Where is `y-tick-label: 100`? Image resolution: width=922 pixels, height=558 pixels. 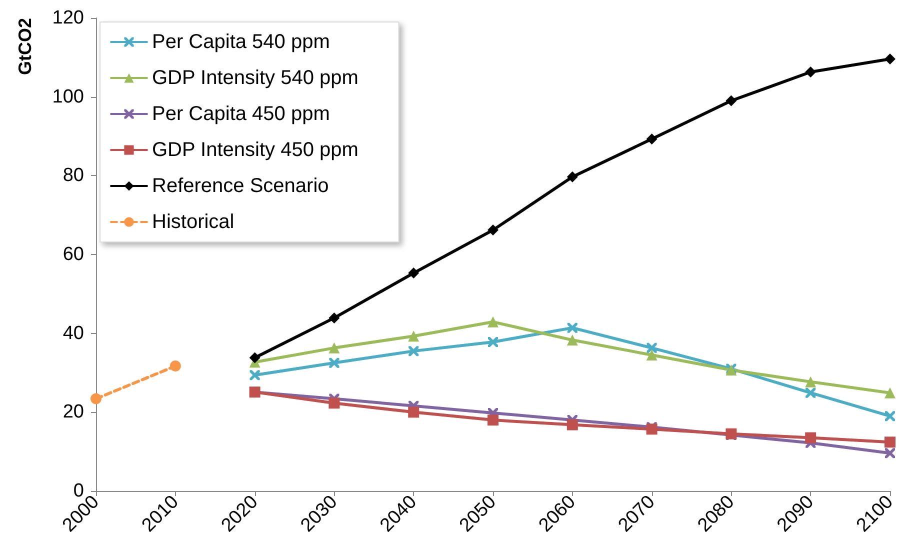
y-tick-label: 100 is located at coordinates (68, 97).